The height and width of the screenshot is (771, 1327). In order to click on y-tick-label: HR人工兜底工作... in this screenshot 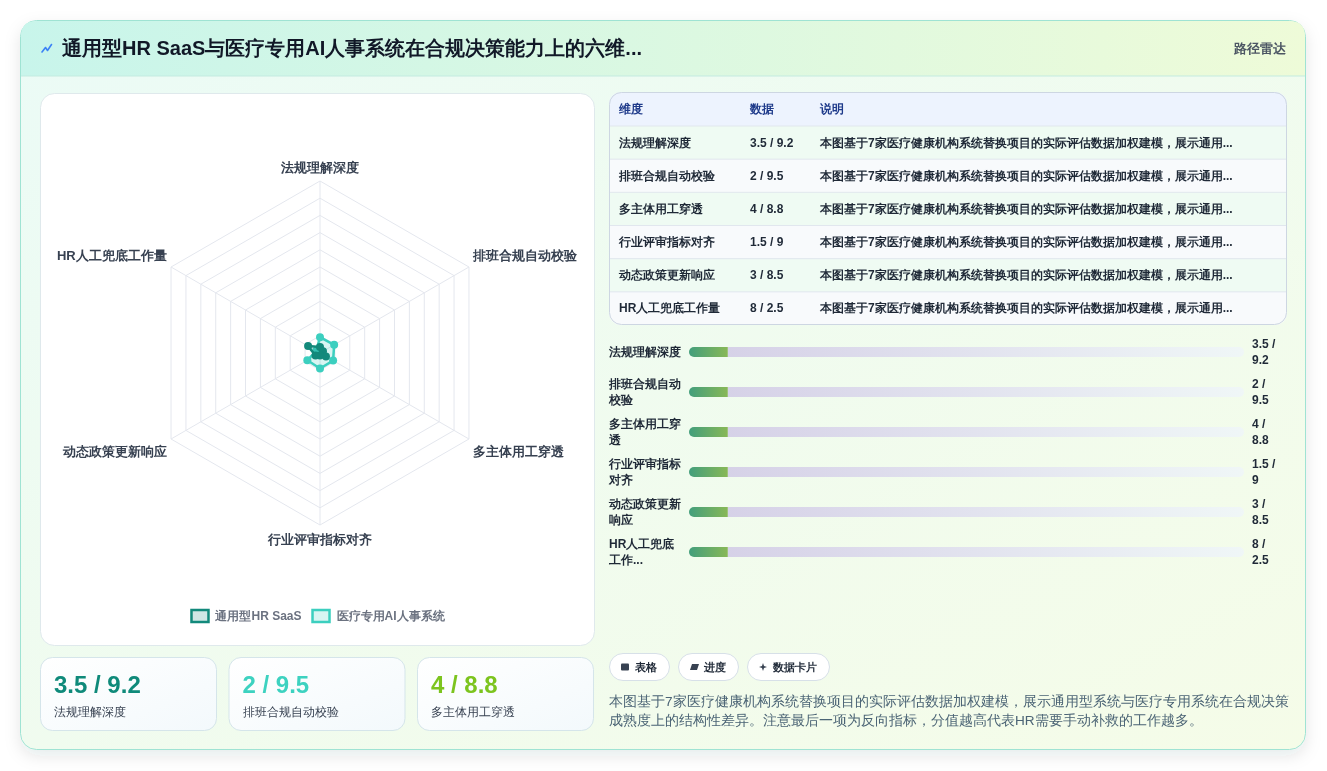, I will do `click(641, 552)`.